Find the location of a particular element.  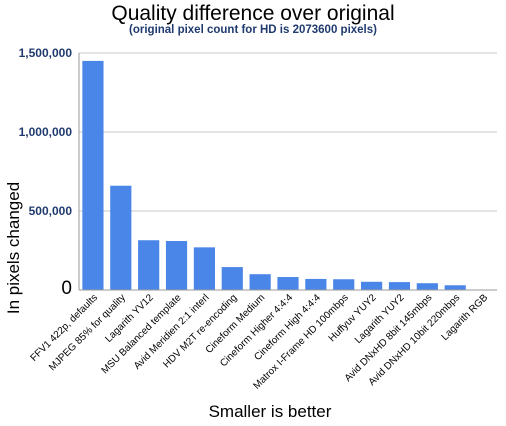

x-axis-label: Smaller is better is located at coordinates (270, 411).